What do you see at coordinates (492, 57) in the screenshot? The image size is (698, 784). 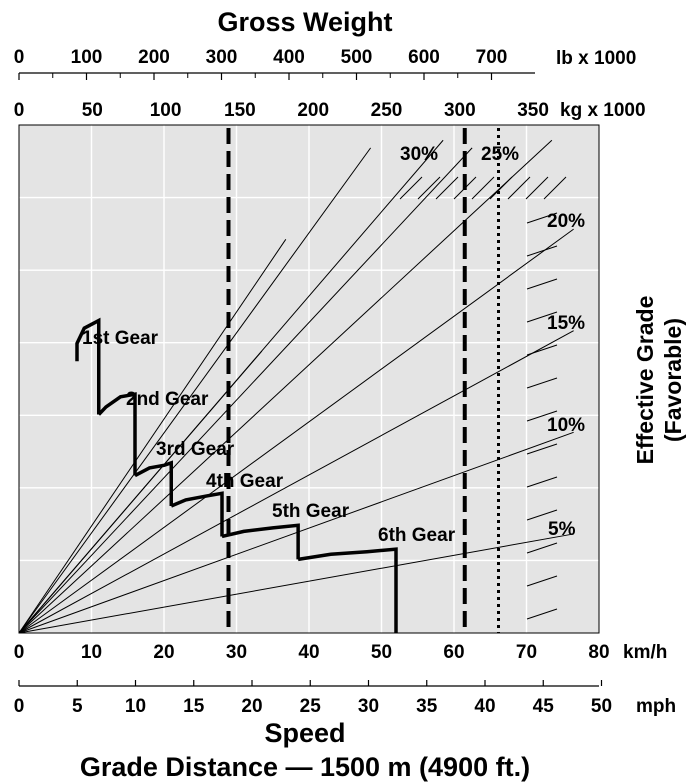 I see `lb-tick-label: 700` at bounding box center [492, 57].